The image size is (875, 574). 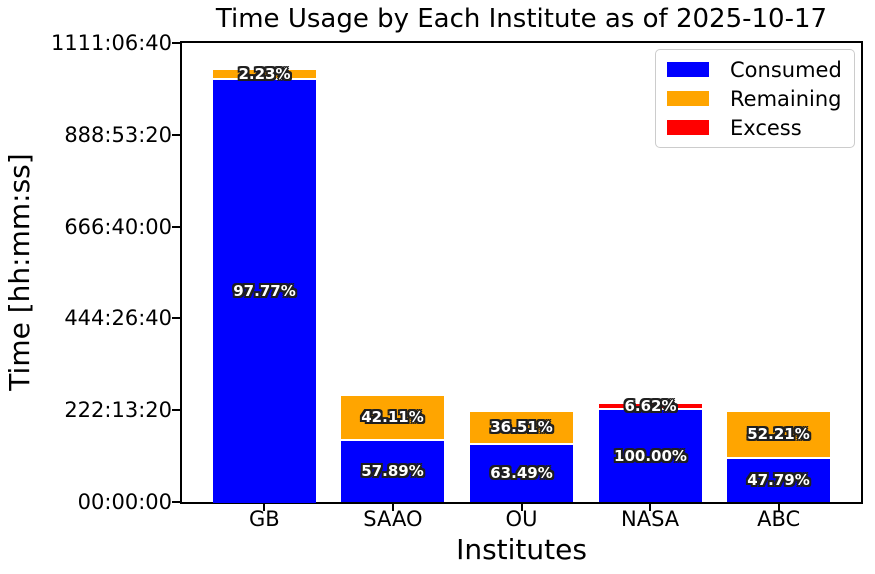 I want to click on bar-percentage-label: 63.49%, so click(x=521, y=473).